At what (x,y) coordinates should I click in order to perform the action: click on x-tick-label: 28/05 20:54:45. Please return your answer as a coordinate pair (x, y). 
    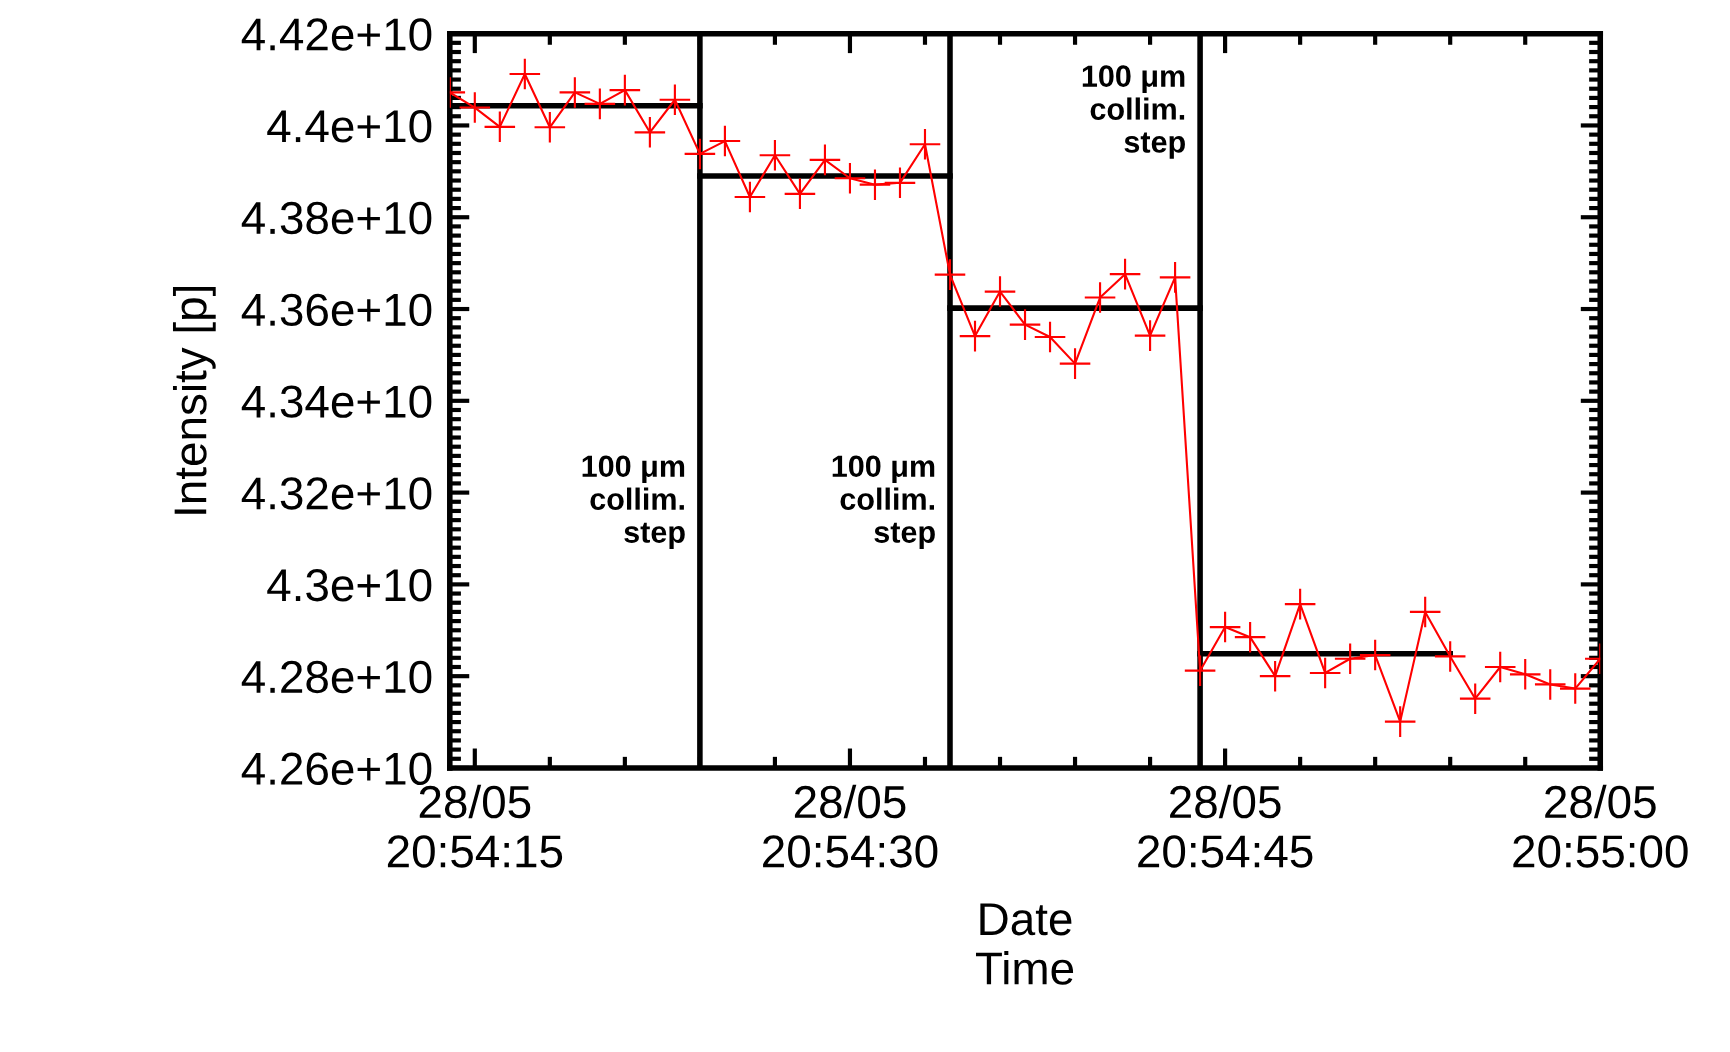
    Looking at the image, I should click on (1225, 826).